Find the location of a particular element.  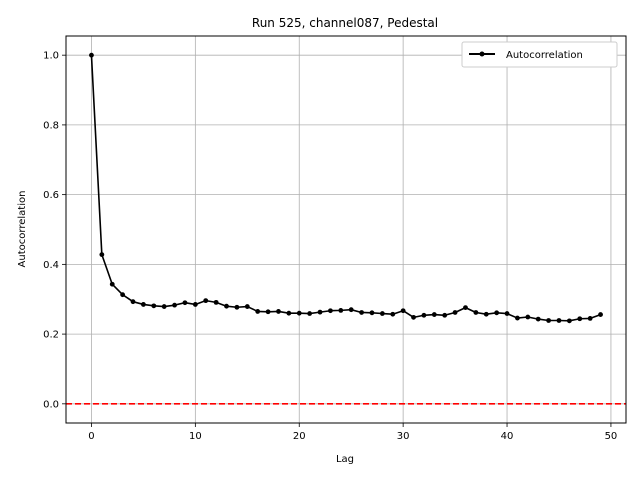

y-tick-label: 0.4 is located at coordinates (51, 265).